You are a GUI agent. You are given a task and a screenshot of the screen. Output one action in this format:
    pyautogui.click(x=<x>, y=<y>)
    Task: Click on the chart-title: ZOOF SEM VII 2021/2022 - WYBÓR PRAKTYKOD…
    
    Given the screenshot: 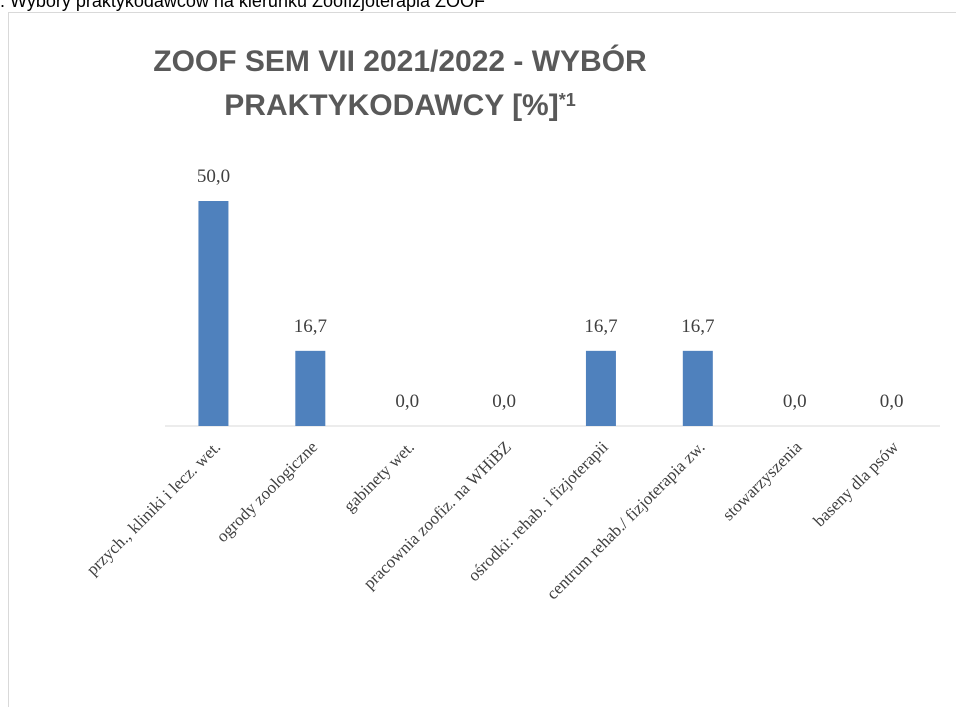 What is the action you would take?
    pyautogui.click(x=400, y=84)
    